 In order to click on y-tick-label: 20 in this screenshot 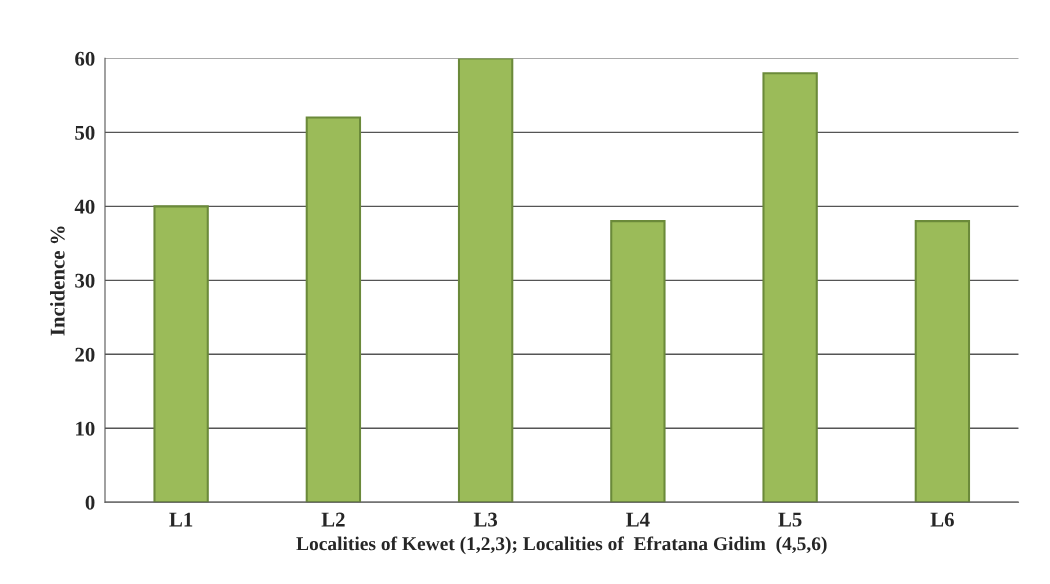, I will do `click(85, 354)`.